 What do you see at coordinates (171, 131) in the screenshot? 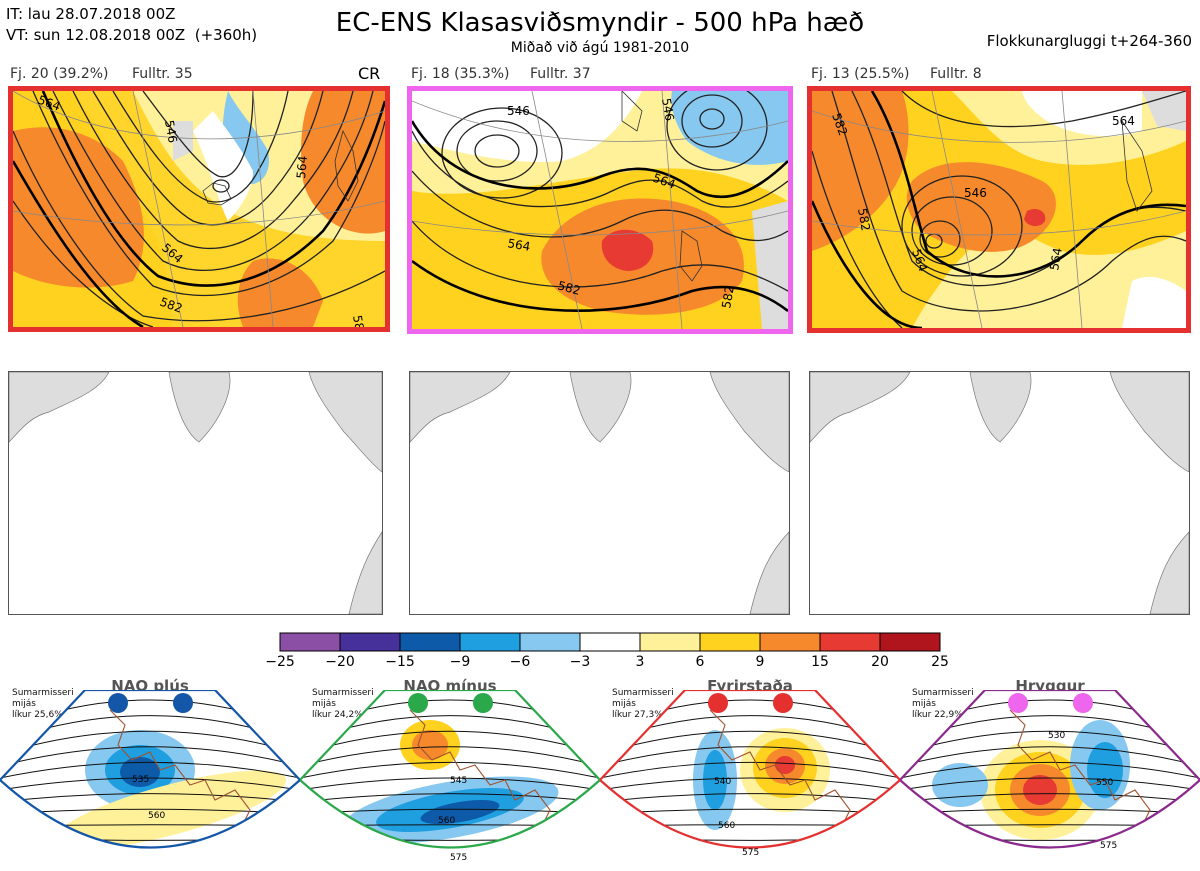
I see `cluster-1-contour-label: 546` at bounding box center [171, 131].